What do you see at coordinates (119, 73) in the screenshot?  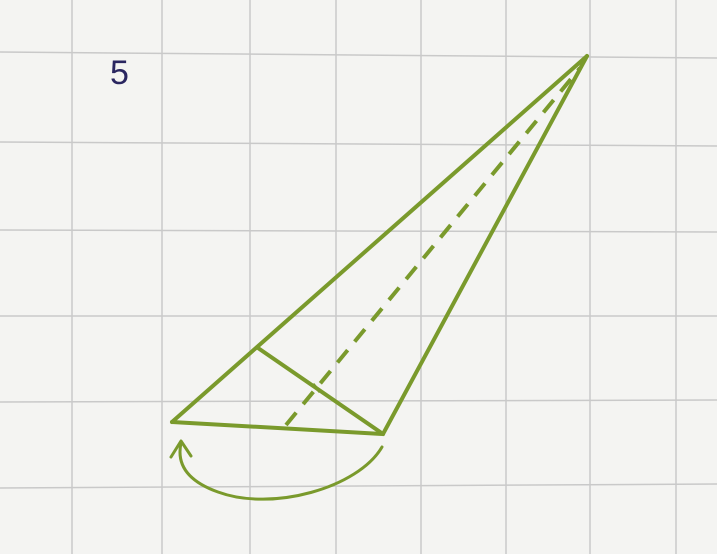 I see `step-number: 5` at bounding box center [119, 73].